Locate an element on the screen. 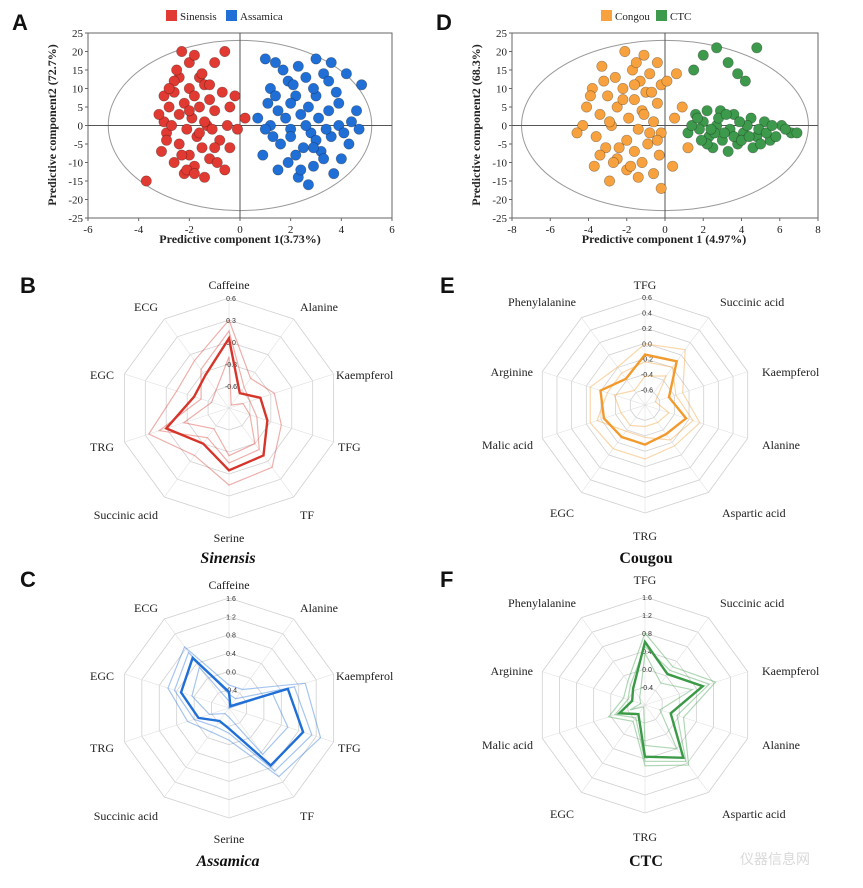 The height and width of the screenshot is (888, 863). watermark-text: 仪器信息网 is located at coordinates (775, 859).